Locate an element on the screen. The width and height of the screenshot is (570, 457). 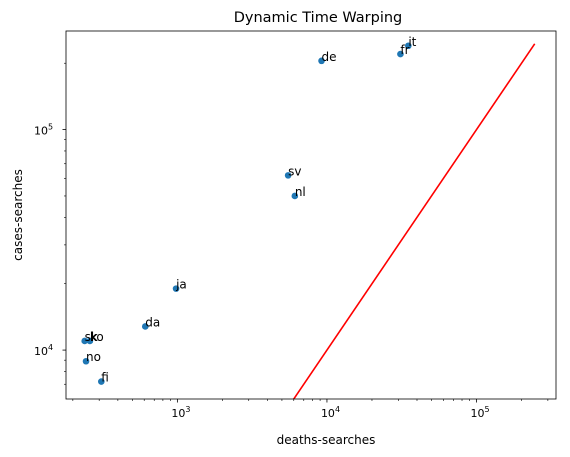
scatter-point-sk is located at coordinates (84, 341).